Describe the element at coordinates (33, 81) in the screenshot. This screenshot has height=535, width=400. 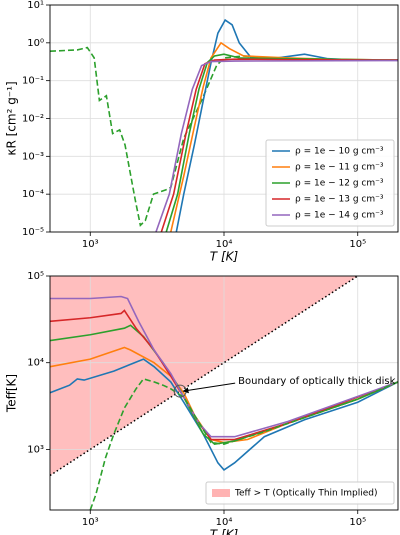
I see `y-tick-label: 10⁻¹` at that location.